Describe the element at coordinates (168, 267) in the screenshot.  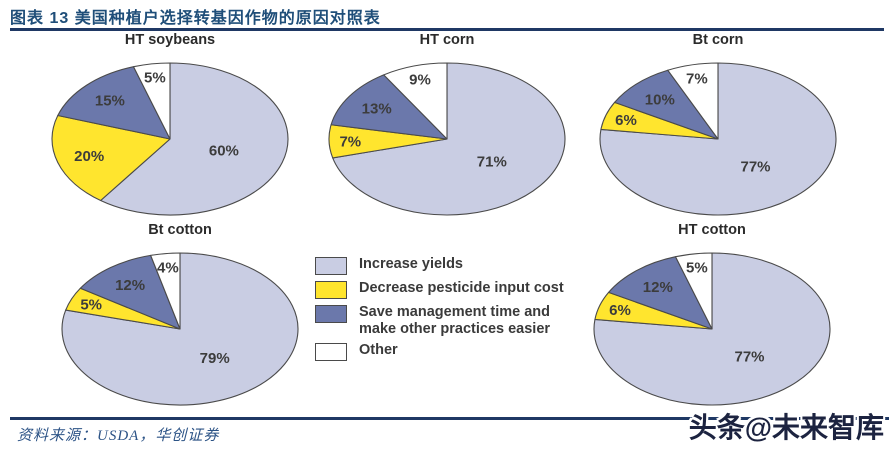
I see `pie-slice-label: 4%` at that location.